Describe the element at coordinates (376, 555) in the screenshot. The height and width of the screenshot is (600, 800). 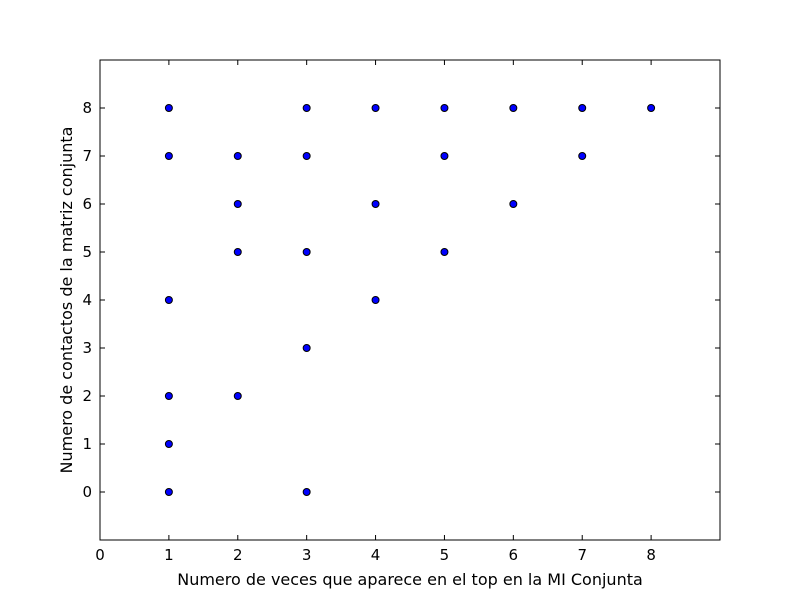
I see `x-tick-label: 4` at that location.